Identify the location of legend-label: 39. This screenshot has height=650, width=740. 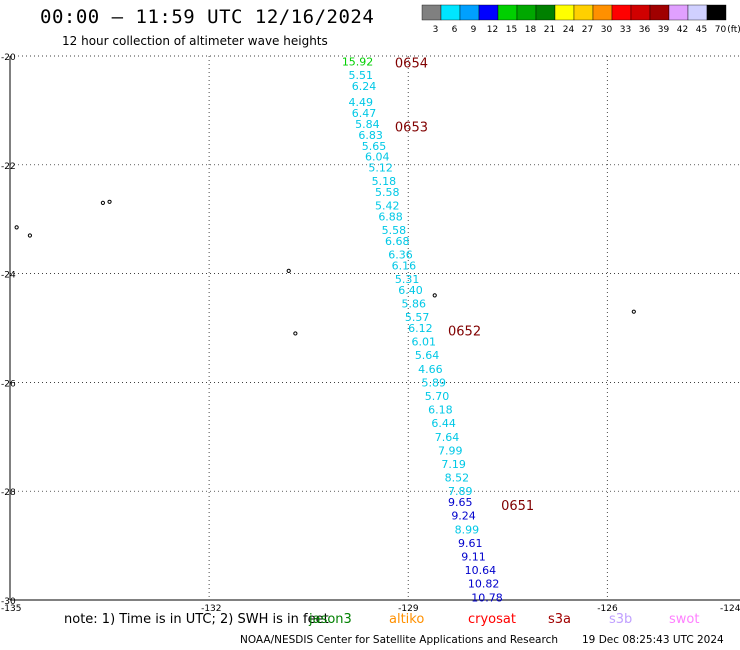
(664, 30).